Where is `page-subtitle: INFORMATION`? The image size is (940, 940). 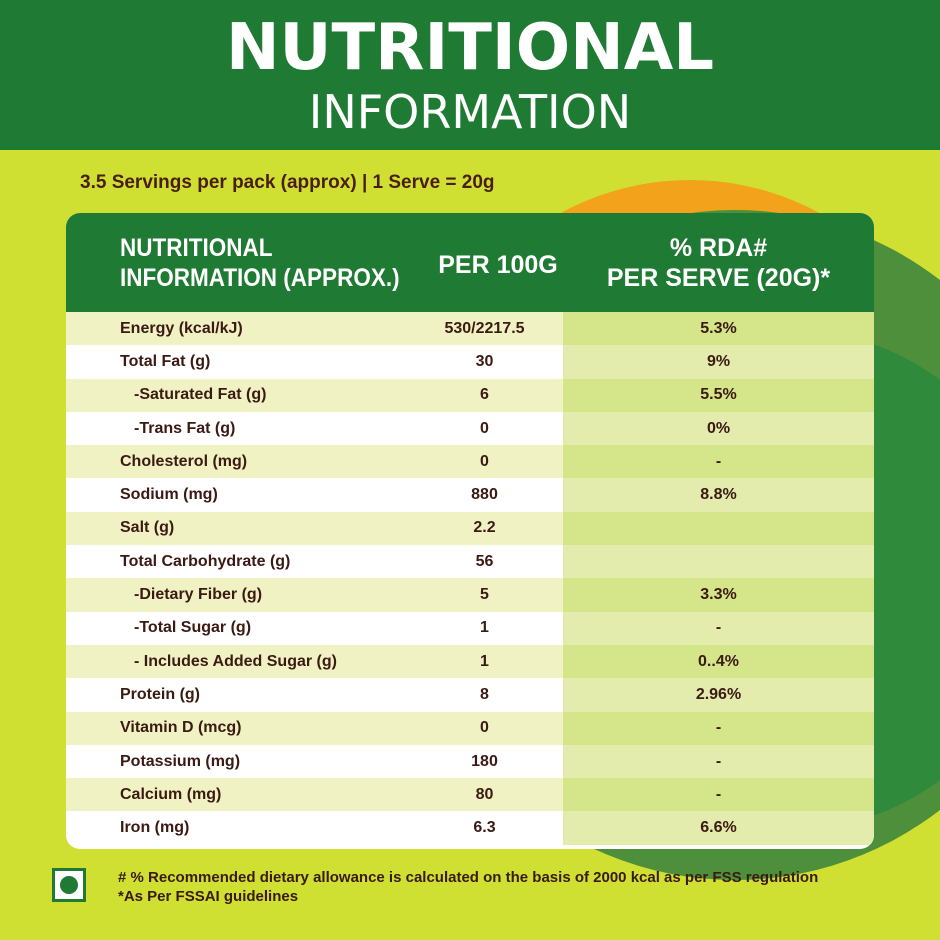
page-subtitle: INFORMATION is located at coordinates (470, 112).